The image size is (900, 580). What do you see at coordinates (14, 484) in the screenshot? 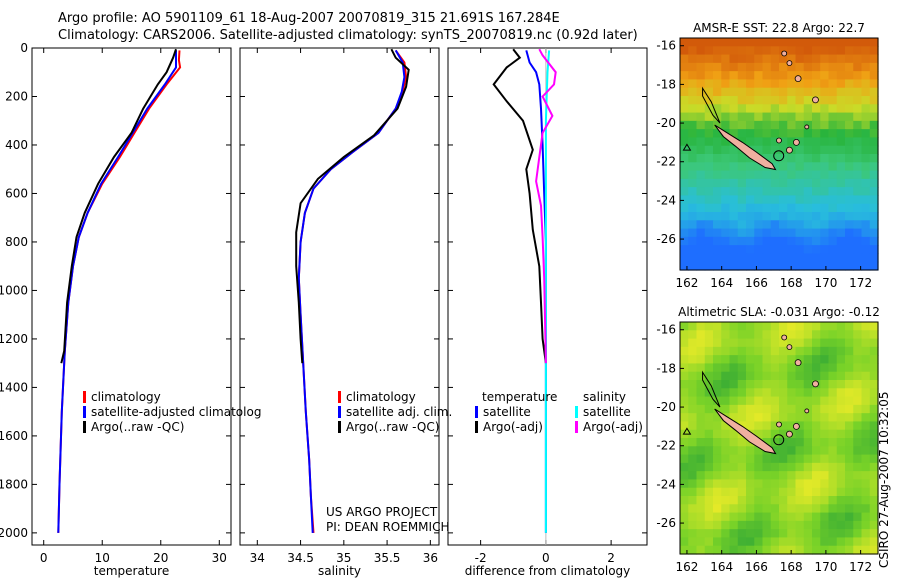
I see `depth-tick-label: 1800` at bounding box center [14, 484].